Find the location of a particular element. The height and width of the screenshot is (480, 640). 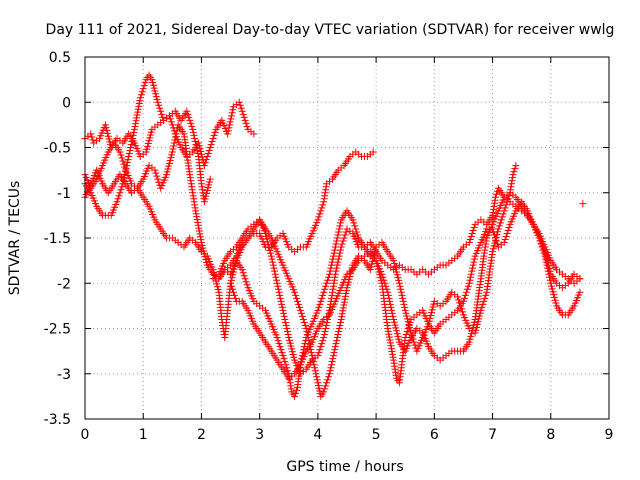

y-tick-label: -0.5 is located at coordinates (57, 149).